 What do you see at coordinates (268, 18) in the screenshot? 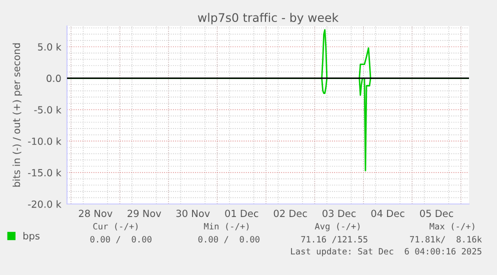
I see `chart-title: wlp7s0 traffic - by week` at bounding box center [268, 18].